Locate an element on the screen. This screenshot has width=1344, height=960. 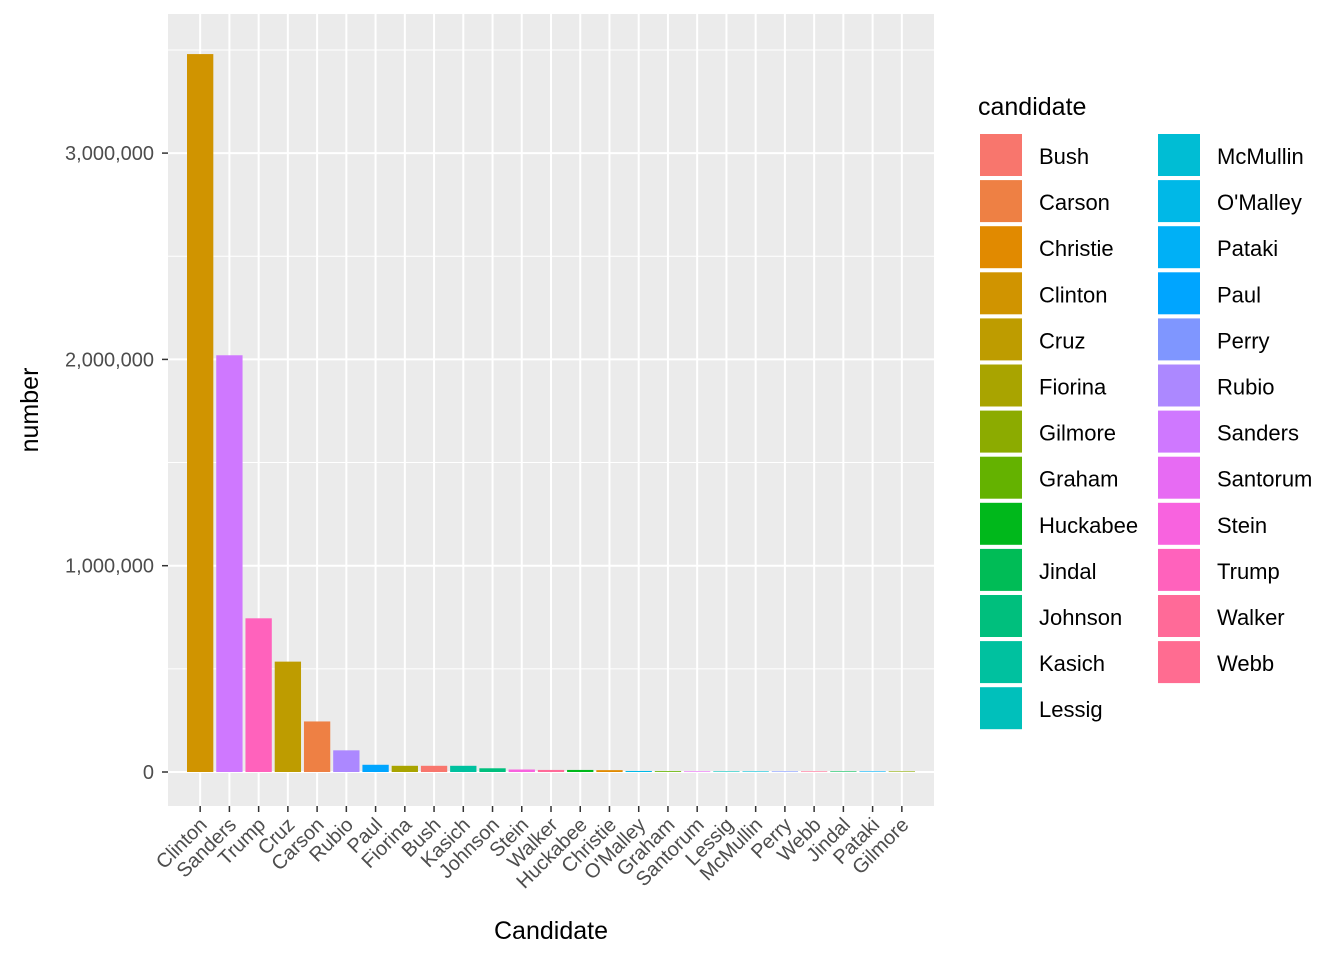
legend-label: Perry is located at coordinates (1243, 340).